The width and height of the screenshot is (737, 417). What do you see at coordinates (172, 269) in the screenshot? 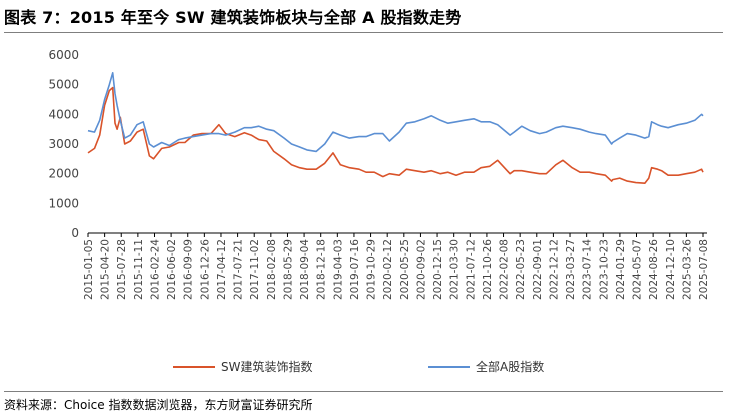
I see `x-tick-label: 2016-06-02` at bounding box center [172, 269].